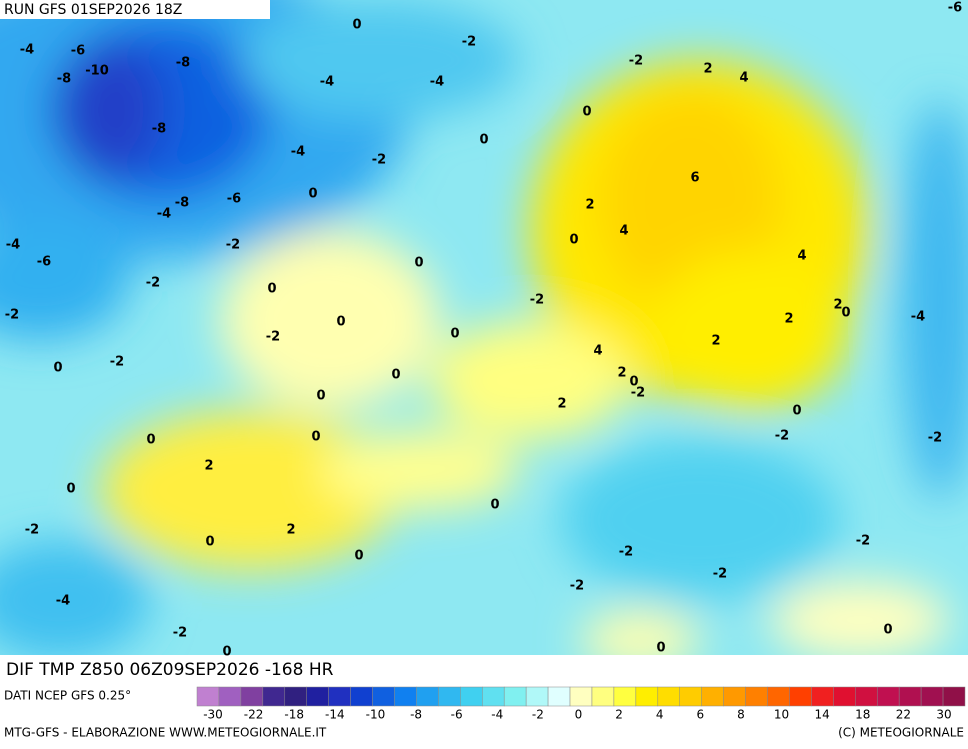 This screenshot has height=749, width=968. I want to click on copyright: (C) METEOGIORNALE, so click(901, 733).